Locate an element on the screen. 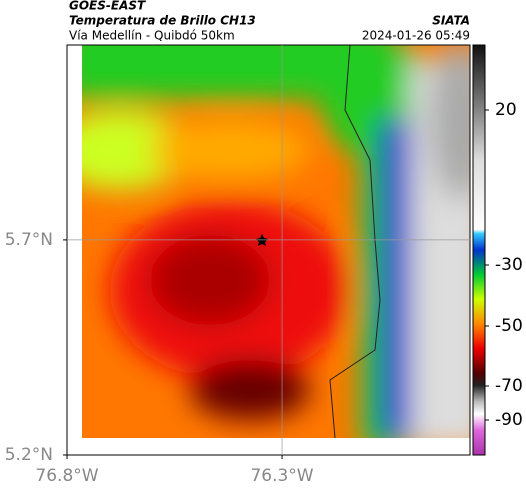 The width and height of the screenshot is (526, 495). colorbar-label: 20 is located at coordinates (506, 110).